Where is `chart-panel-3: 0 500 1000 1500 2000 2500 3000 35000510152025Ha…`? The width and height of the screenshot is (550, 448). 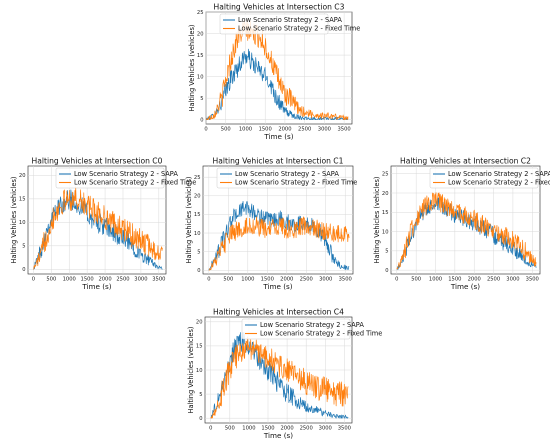
chart-panel-3: 0 500 1000 1500 2000 2500 3000 35000510152025Ha… is located at coordinates (271, 224).